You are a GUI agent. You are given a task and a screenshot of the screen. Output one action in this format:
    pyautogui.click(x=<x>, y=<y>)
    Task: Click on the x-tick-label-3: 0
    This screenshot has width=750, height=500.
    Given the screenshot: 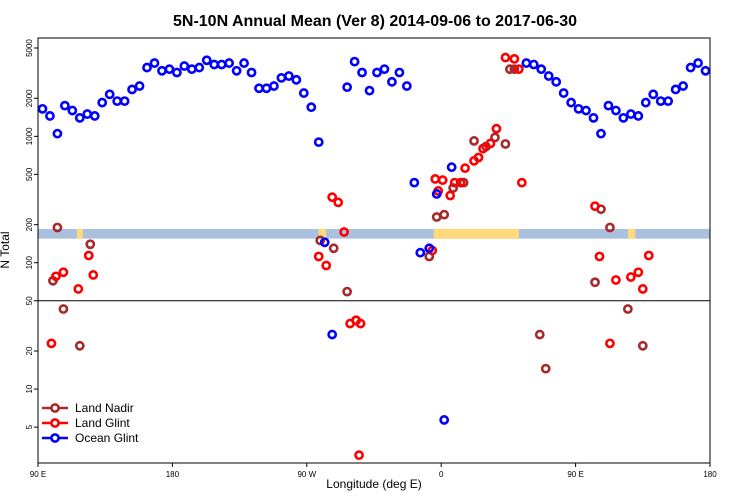 What is the action you would take?
    pyautogui.click(x=441, y=474)
    